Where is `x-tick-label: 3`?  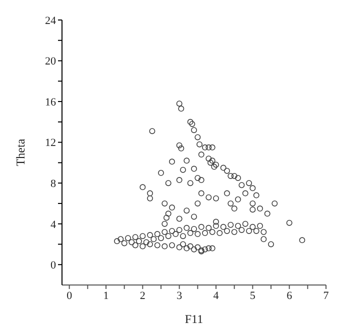 x-tick-label: 3 is located at coordinates (179, 296).